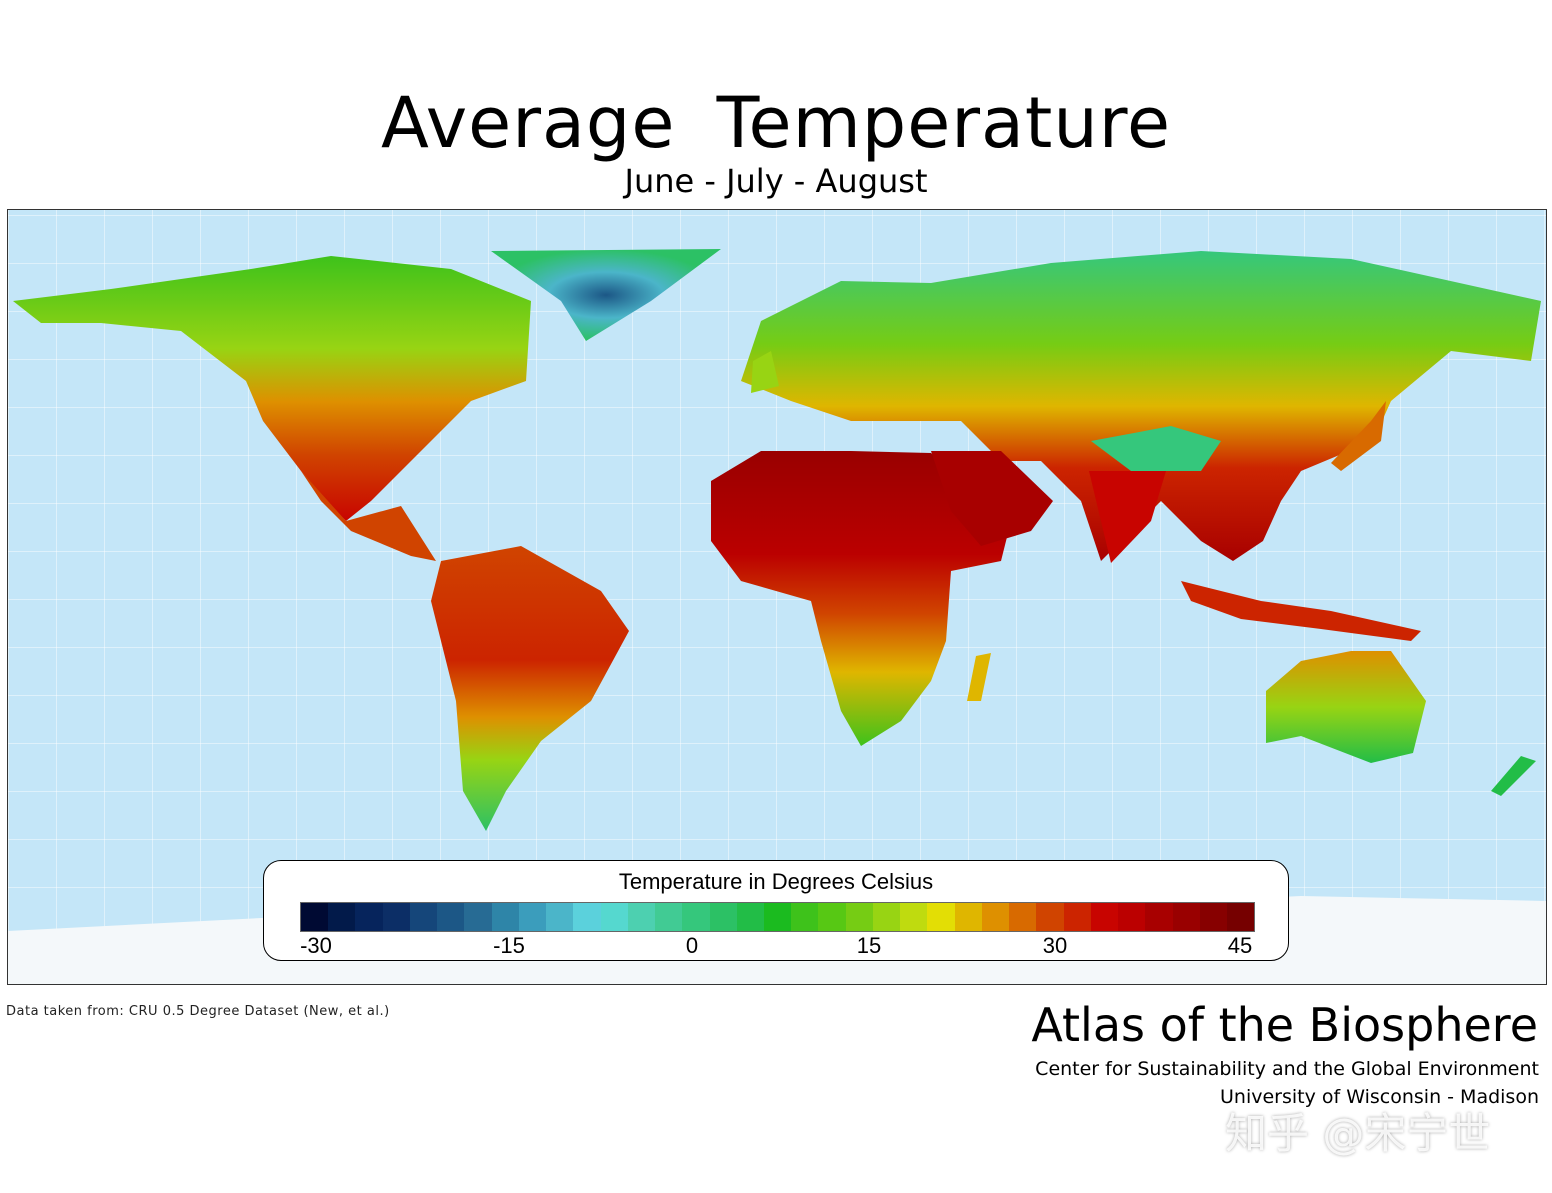 This screenshot has width=1552, height=1193. What do you see at coordinates (272, 388) in the screenshot?
I see `north-america` at bounding box center [272, 388].